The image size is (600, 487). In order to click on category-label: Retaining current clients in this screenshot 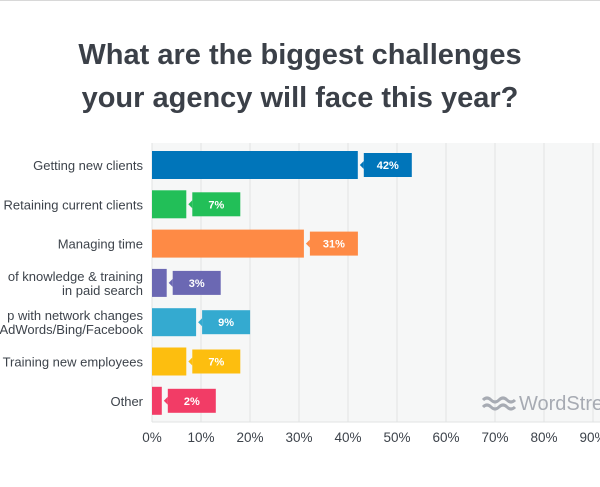, I will do `click(74, 204)`.